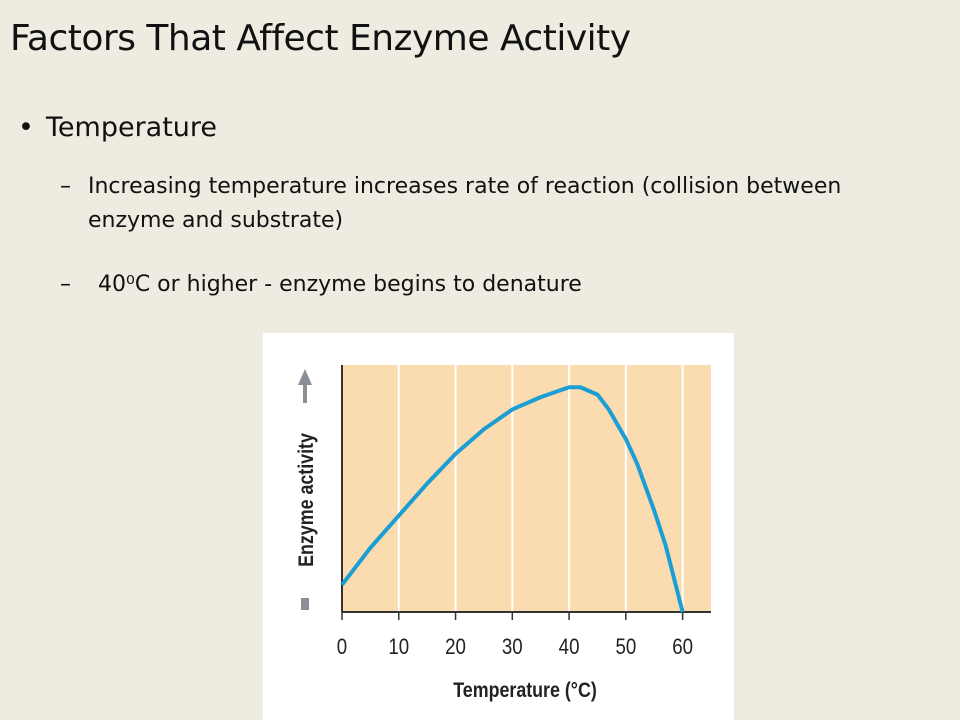  What do you see at coordinates (525, 691) in the screenshot?
I see `x-axis-label: Temperature (°C)` at bounding box center [525, 691].